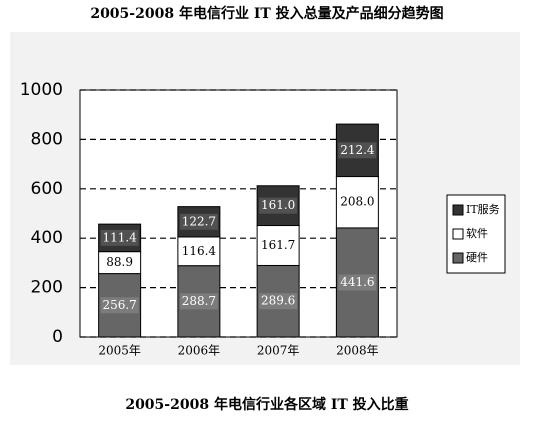  I want to click on y-tick-label: 1000, so click(41, 90).